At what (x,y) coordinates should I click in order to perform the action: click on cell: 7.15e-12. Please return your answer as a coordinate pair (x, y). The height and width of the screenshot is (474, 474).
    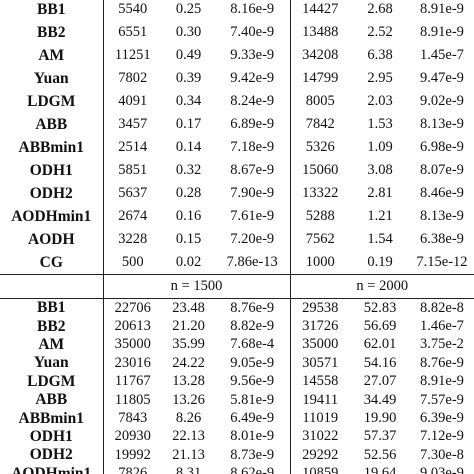
    Looking at the image, I should click on (442, 262).